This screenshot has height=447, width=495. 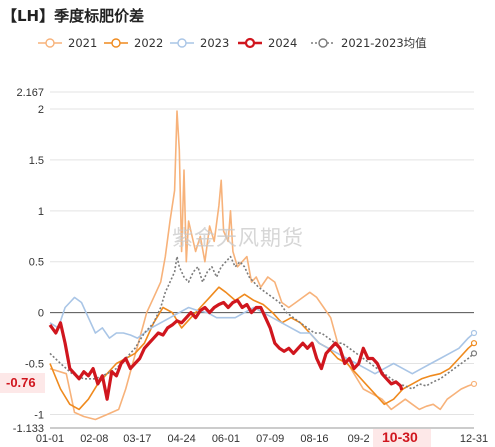 What do you see at coordinates (384, 43) in the screenshot?
I see `legend-label: 2021-2023均值` at bounding box center [384, 43].